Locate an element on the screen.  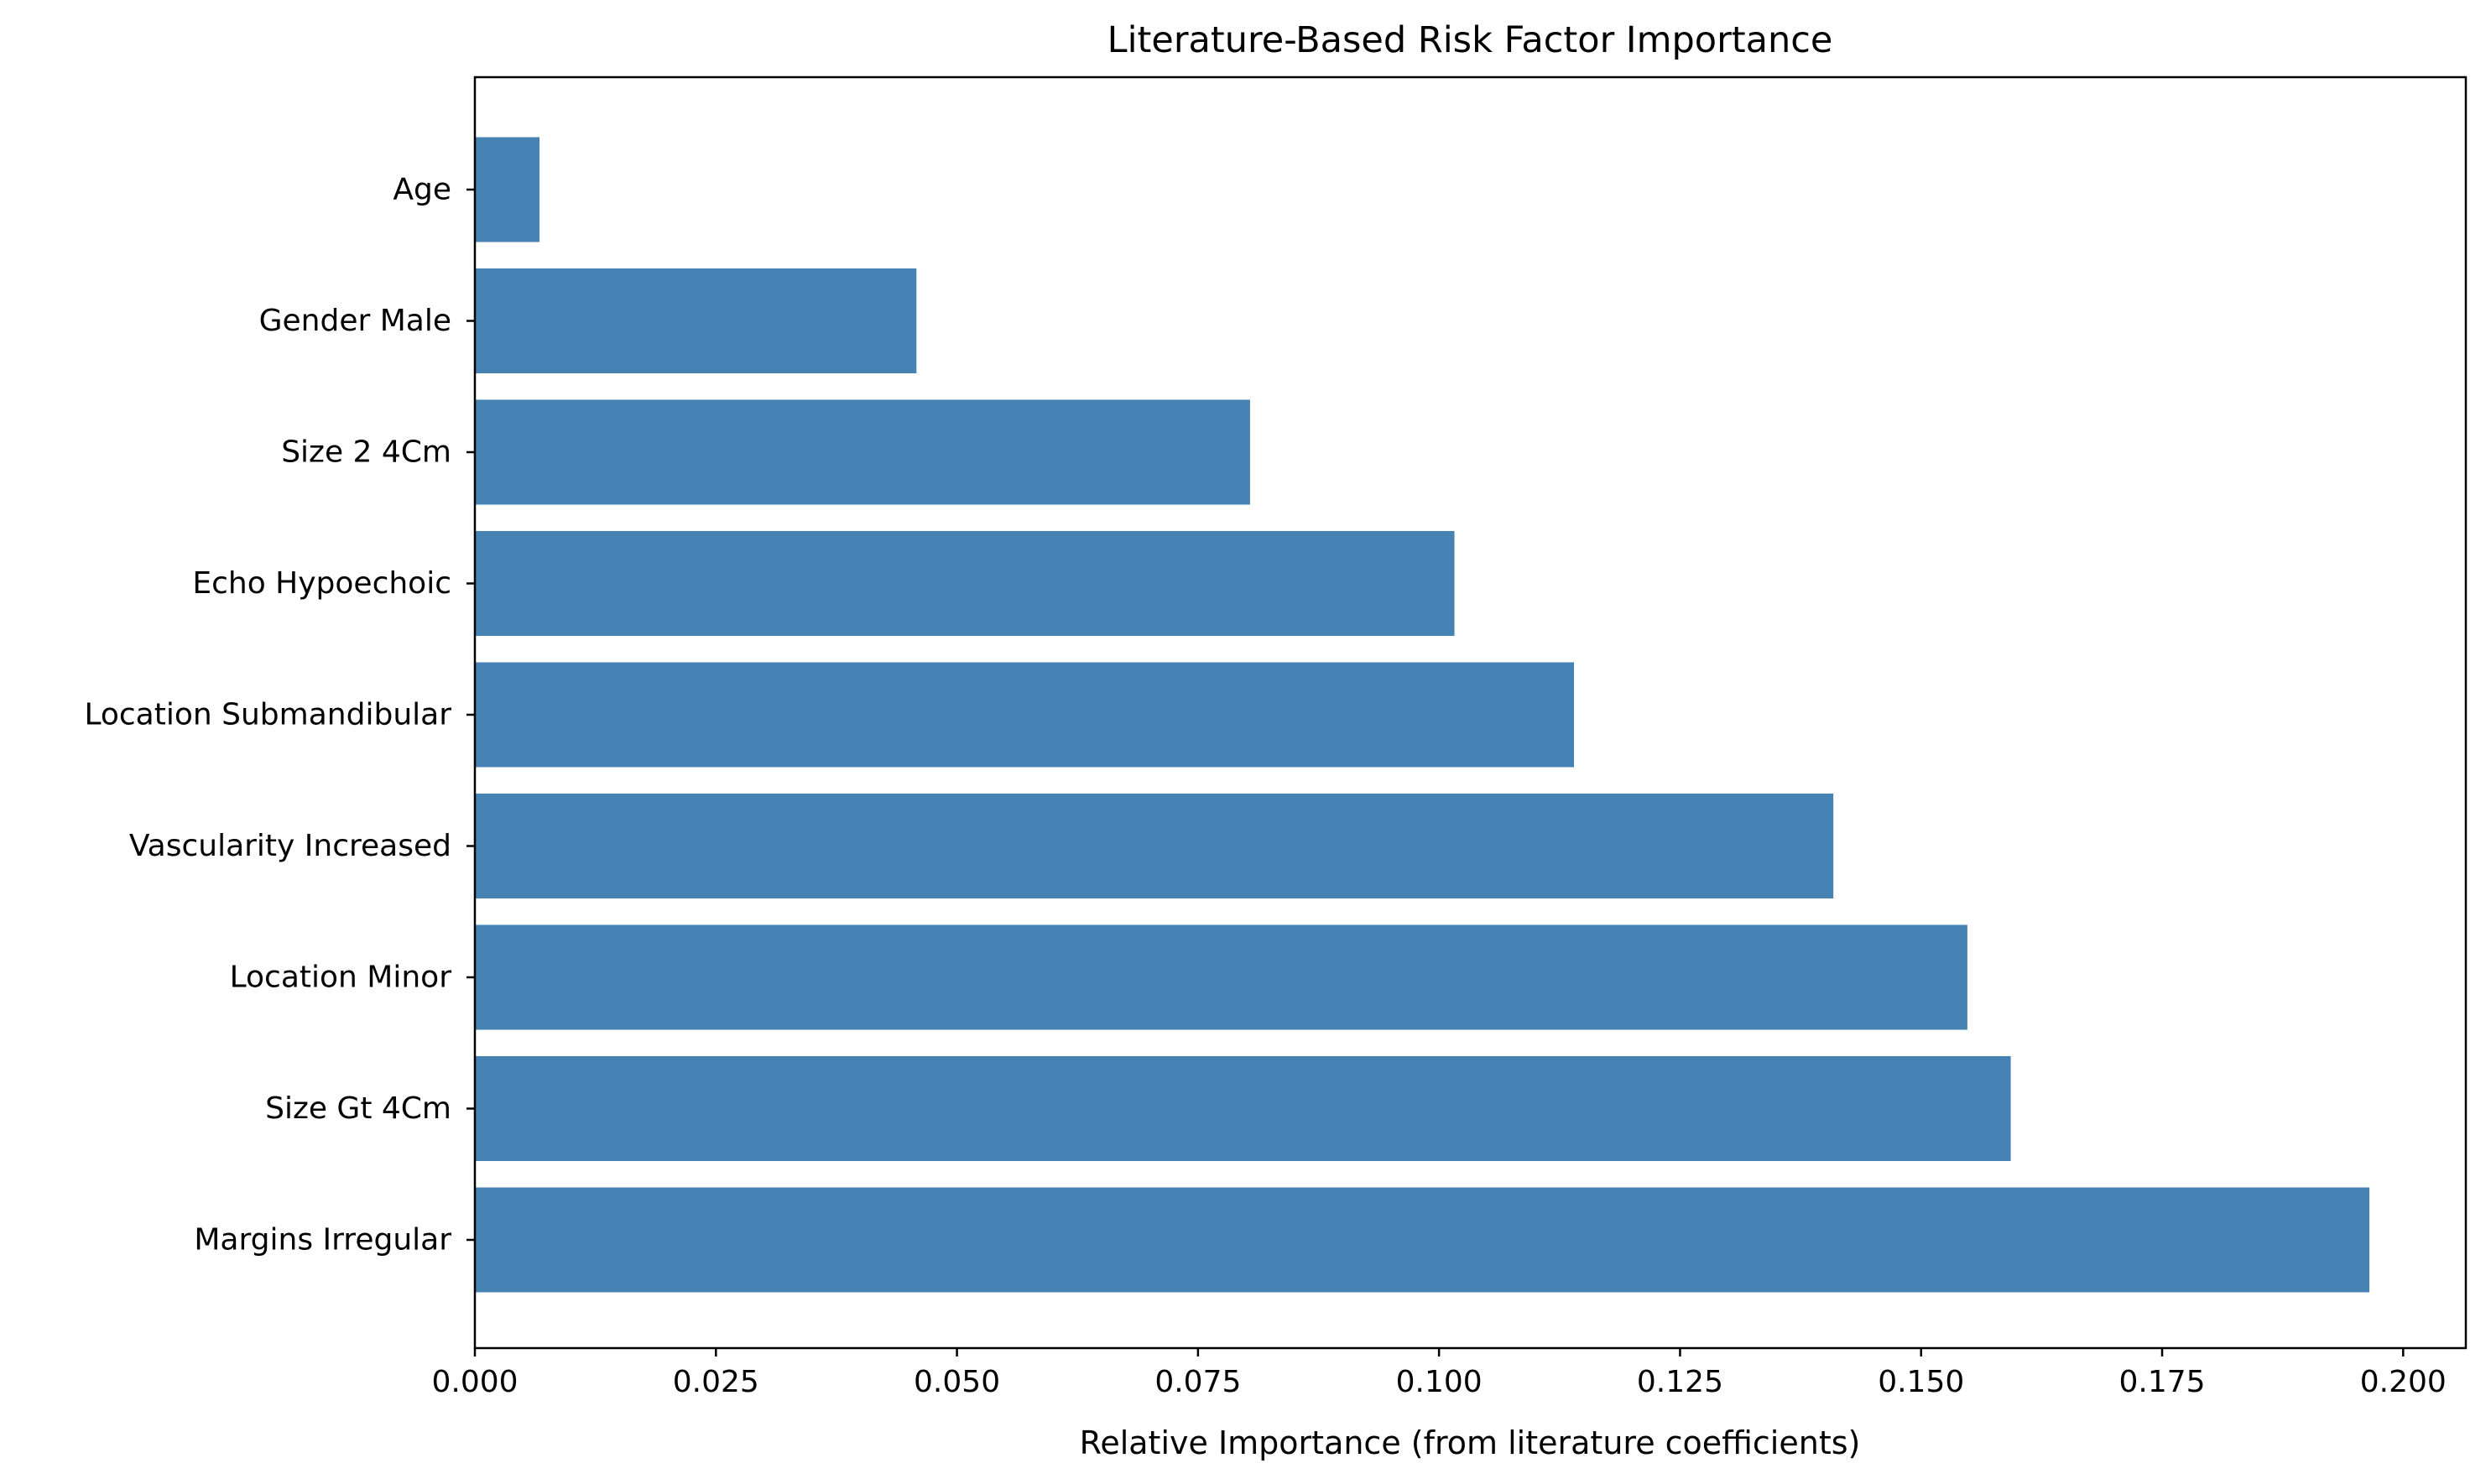
x-tick-label-8: 0.200 is located at coordinates (2403, 1382).